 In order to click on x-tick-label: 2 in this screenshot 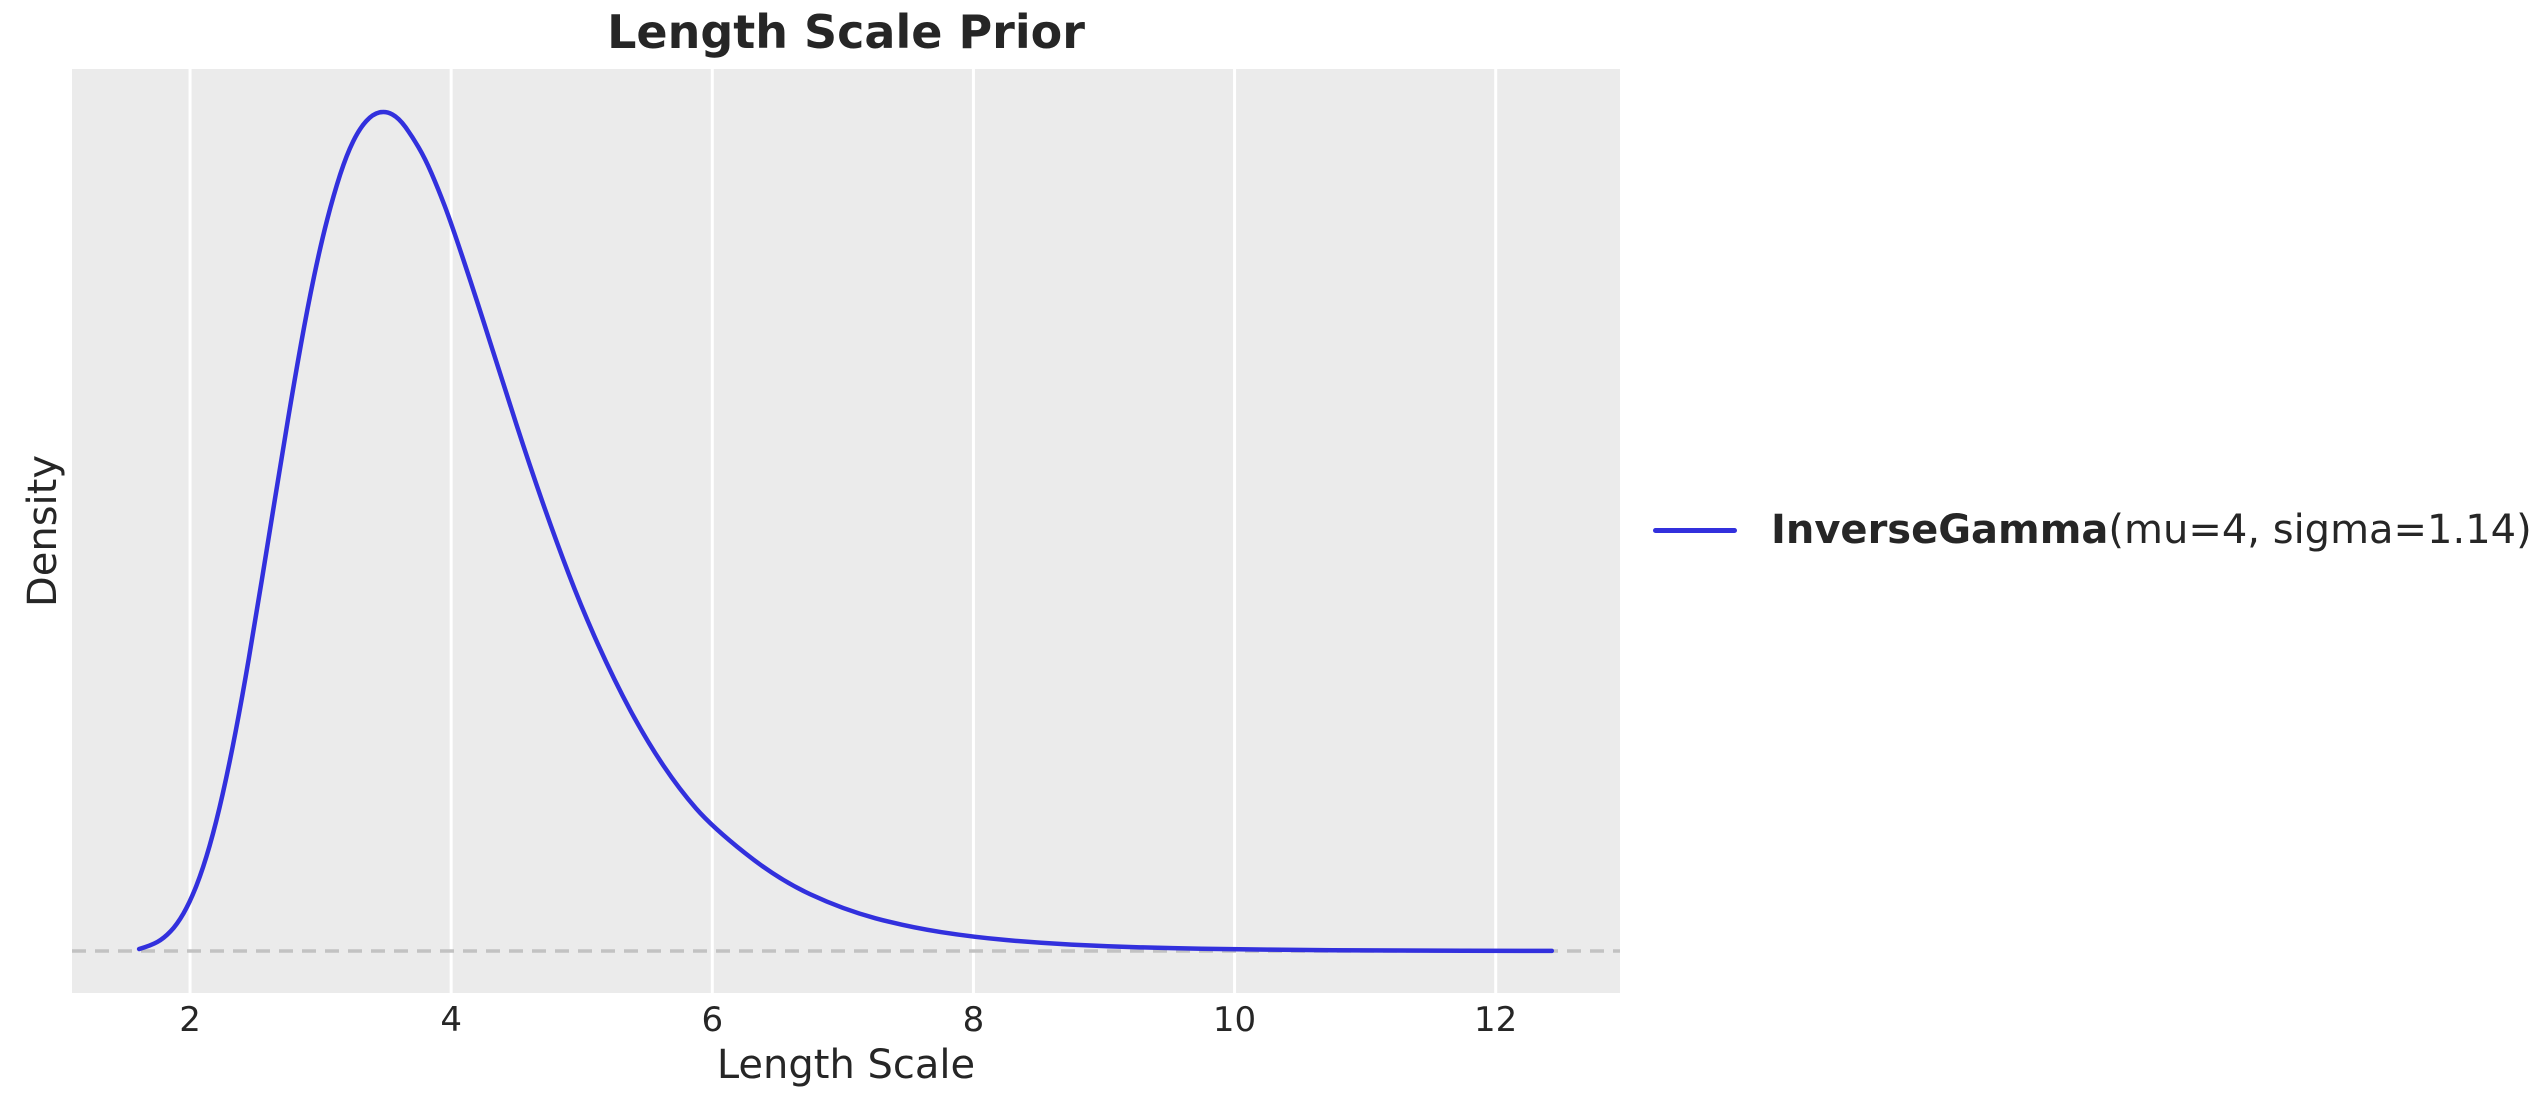, I will do `click(190, 1020)`.